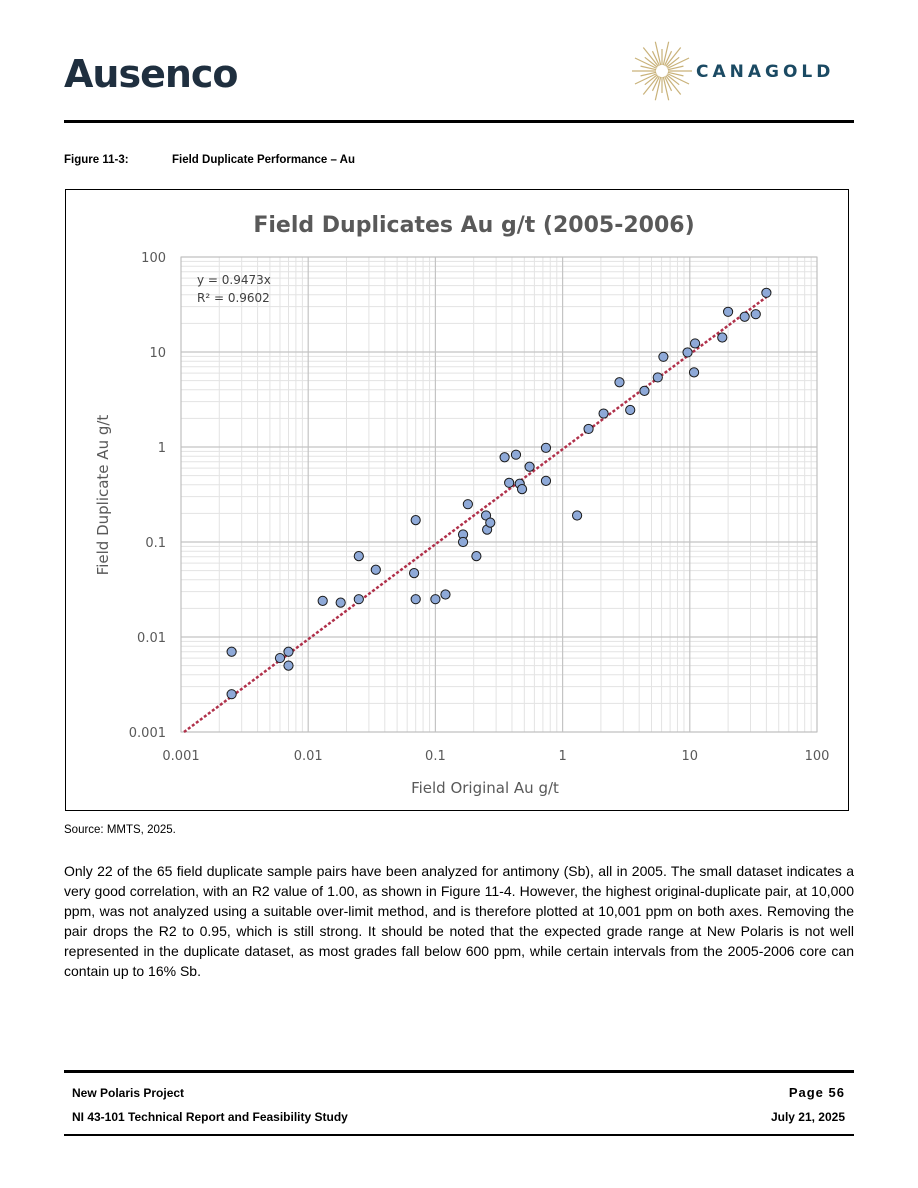 The image size is (918, 1188). I want to click on canagold-logo: CANAGOLD, so click(743, 71).